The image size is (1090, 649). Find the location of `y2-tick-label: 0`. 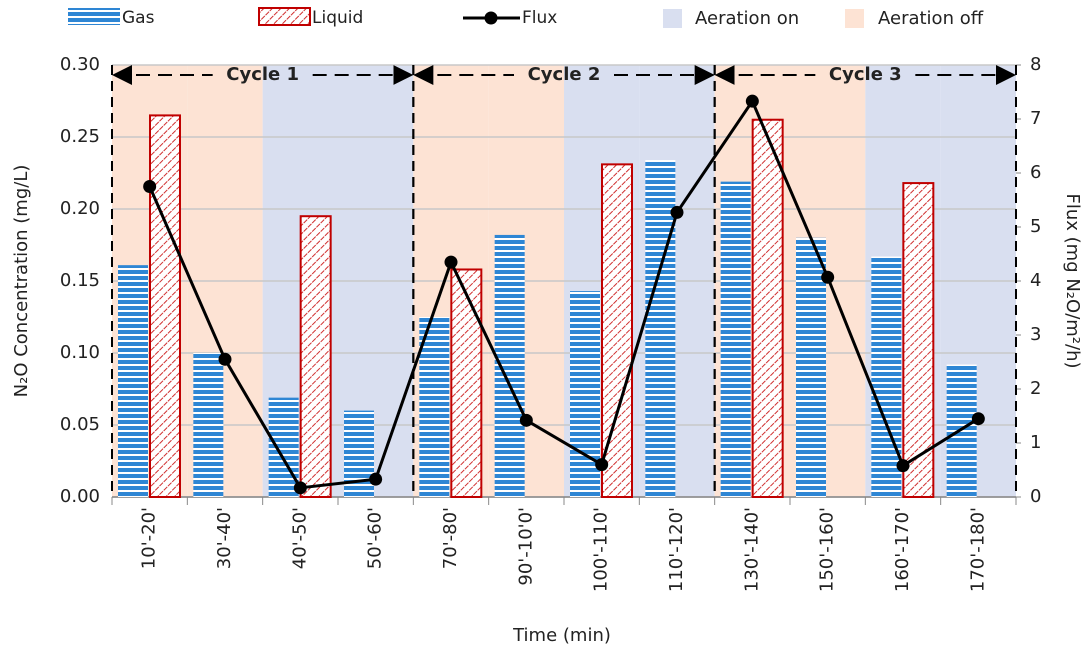

y2-tick-label: 0 is located at coordinates (1035, 496).